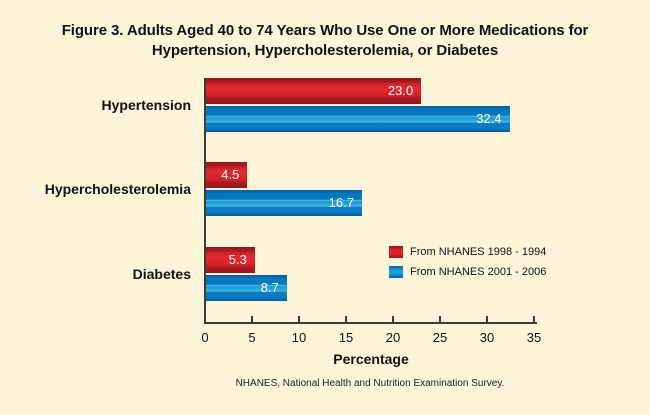 This screenshot has width=650, height=415. I want to click on category-label: Hypercholesterolemia, so click(117, 189).